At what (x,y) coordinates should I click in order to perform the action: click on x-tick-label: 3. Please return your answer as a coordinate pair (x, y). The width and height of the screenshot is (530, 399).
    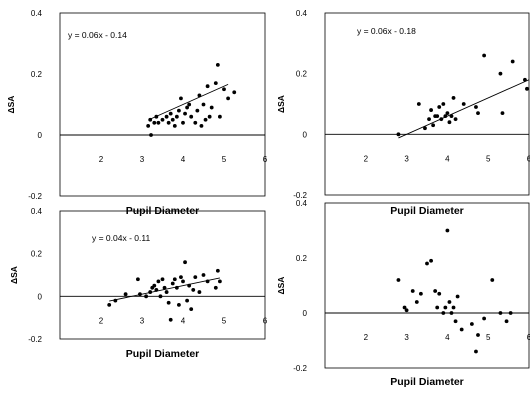
    Looking at the image, I should click on (142, 159).